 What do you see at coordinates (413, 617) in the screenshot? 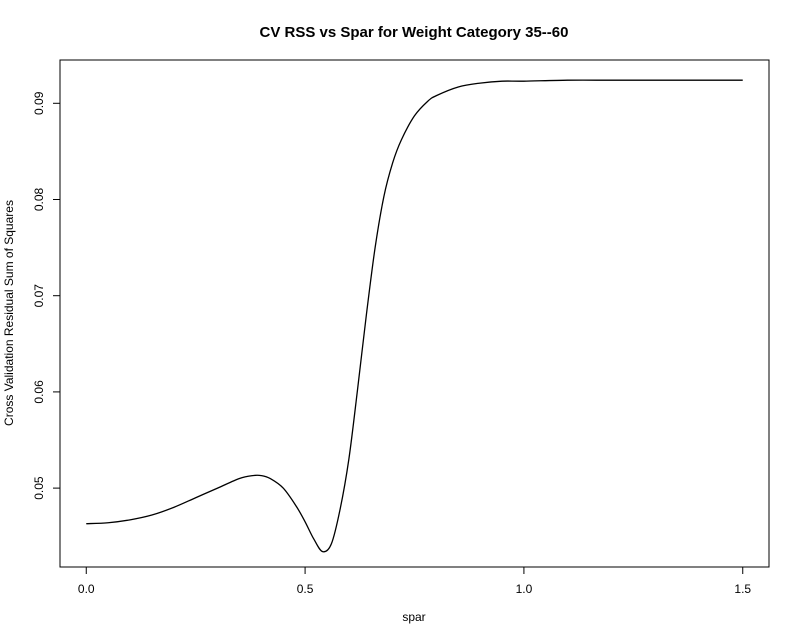
I see `x-axis-label: spar` at bounding box center [413, 617].